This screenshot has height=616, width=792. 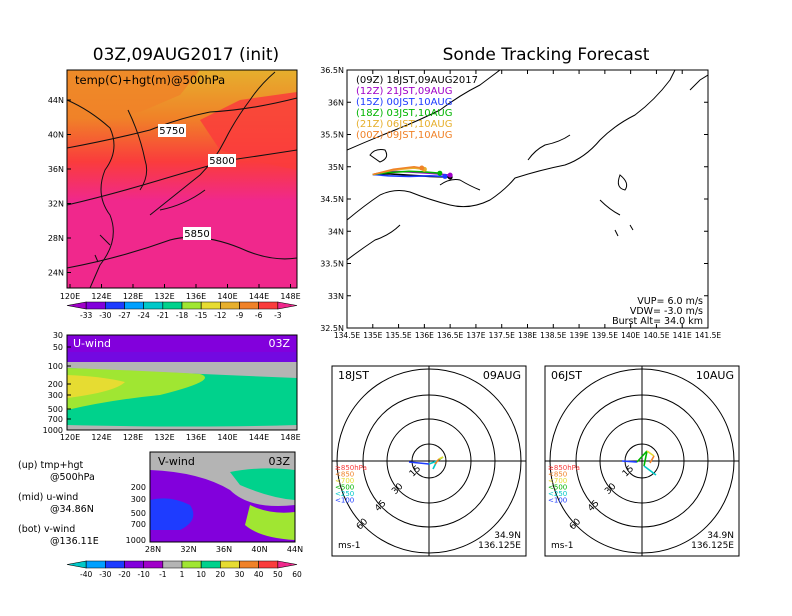 What do you see at coordinates (101, 296) in the screenshot?
I see `map-lon-label: 124E` at bounding box center [101, 296].